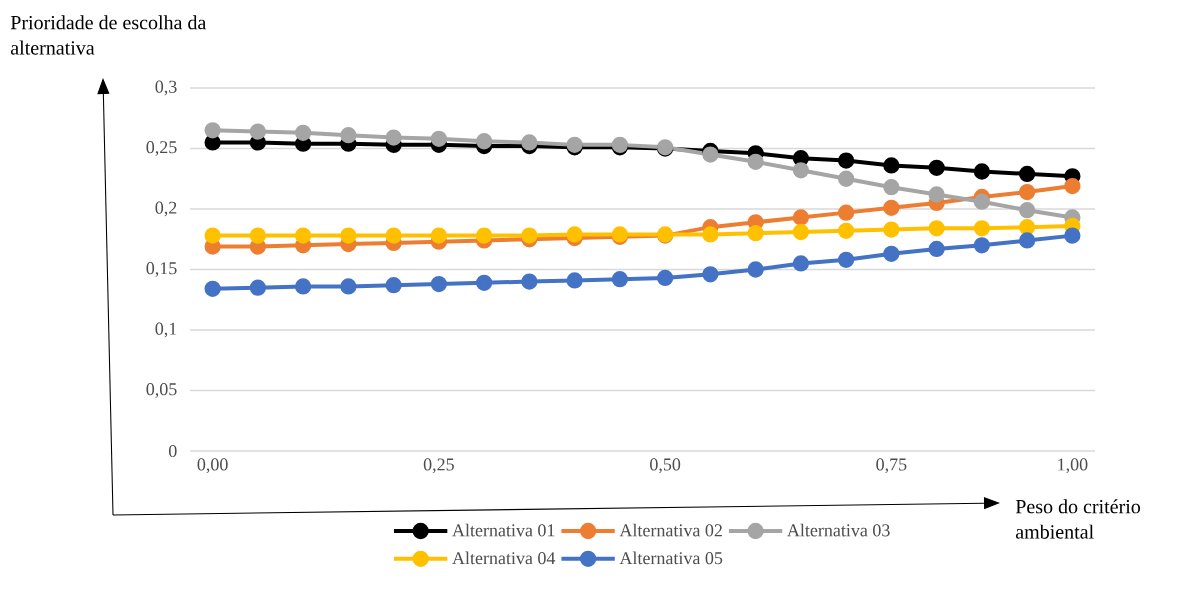  I want to click on legend-label: Alternativa 05, so click(671, 558).